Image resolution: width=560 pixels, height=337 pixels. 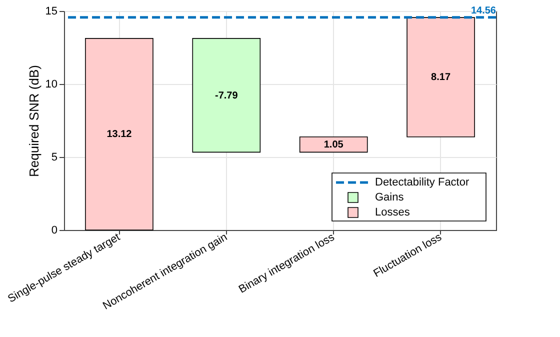 I want to click on legend-label: Gains, so click(x=389, y=198).